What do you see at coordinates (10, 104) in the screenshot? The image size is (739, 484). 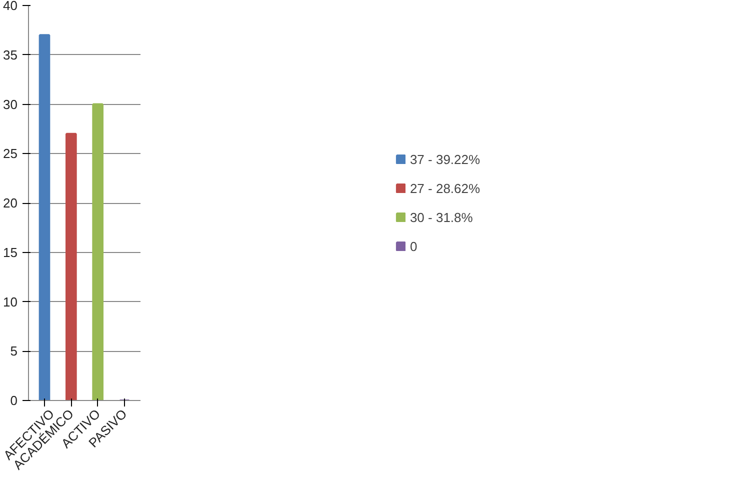 I see `y-tick-label: 30` at bounding box center [10, 104].